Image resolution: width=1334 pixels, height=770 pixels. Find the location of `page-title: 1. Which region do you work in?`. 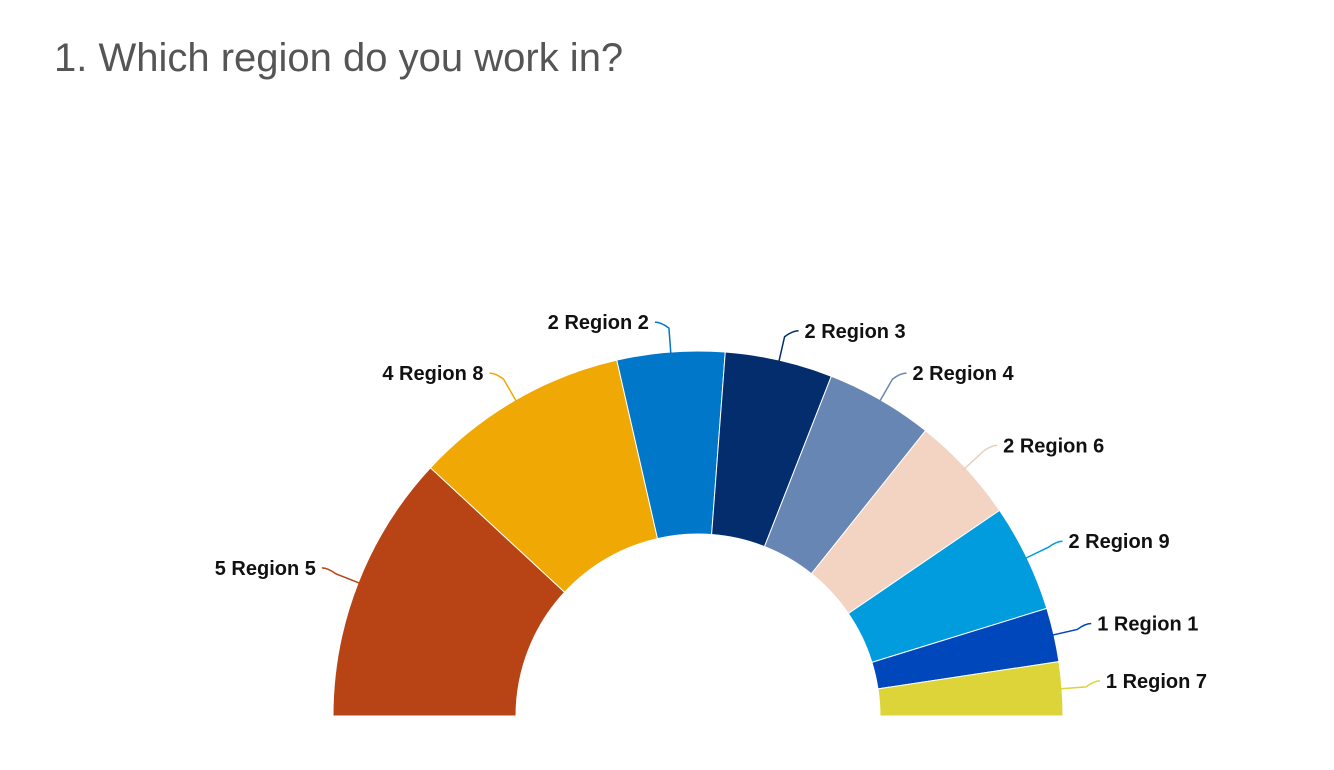

page-title: 1. Which region do you work in? is located at coordinates (339, 58).